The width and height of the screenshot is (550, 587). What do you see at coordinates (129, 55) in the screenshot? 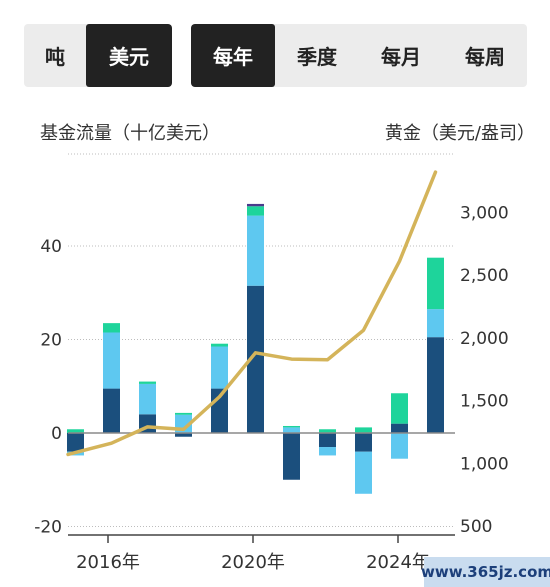
I see `unit-usd-button: 美元` at bounding box center [129, 55].